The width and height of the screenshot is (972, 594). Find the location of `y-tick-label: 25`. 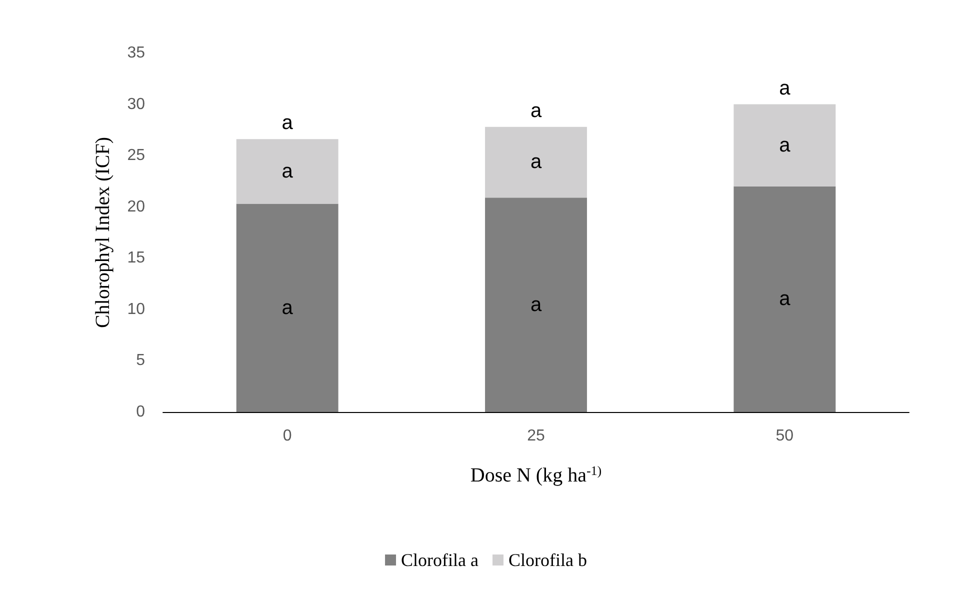

y-tick-label: 25 is located at coordinates (136, 155).